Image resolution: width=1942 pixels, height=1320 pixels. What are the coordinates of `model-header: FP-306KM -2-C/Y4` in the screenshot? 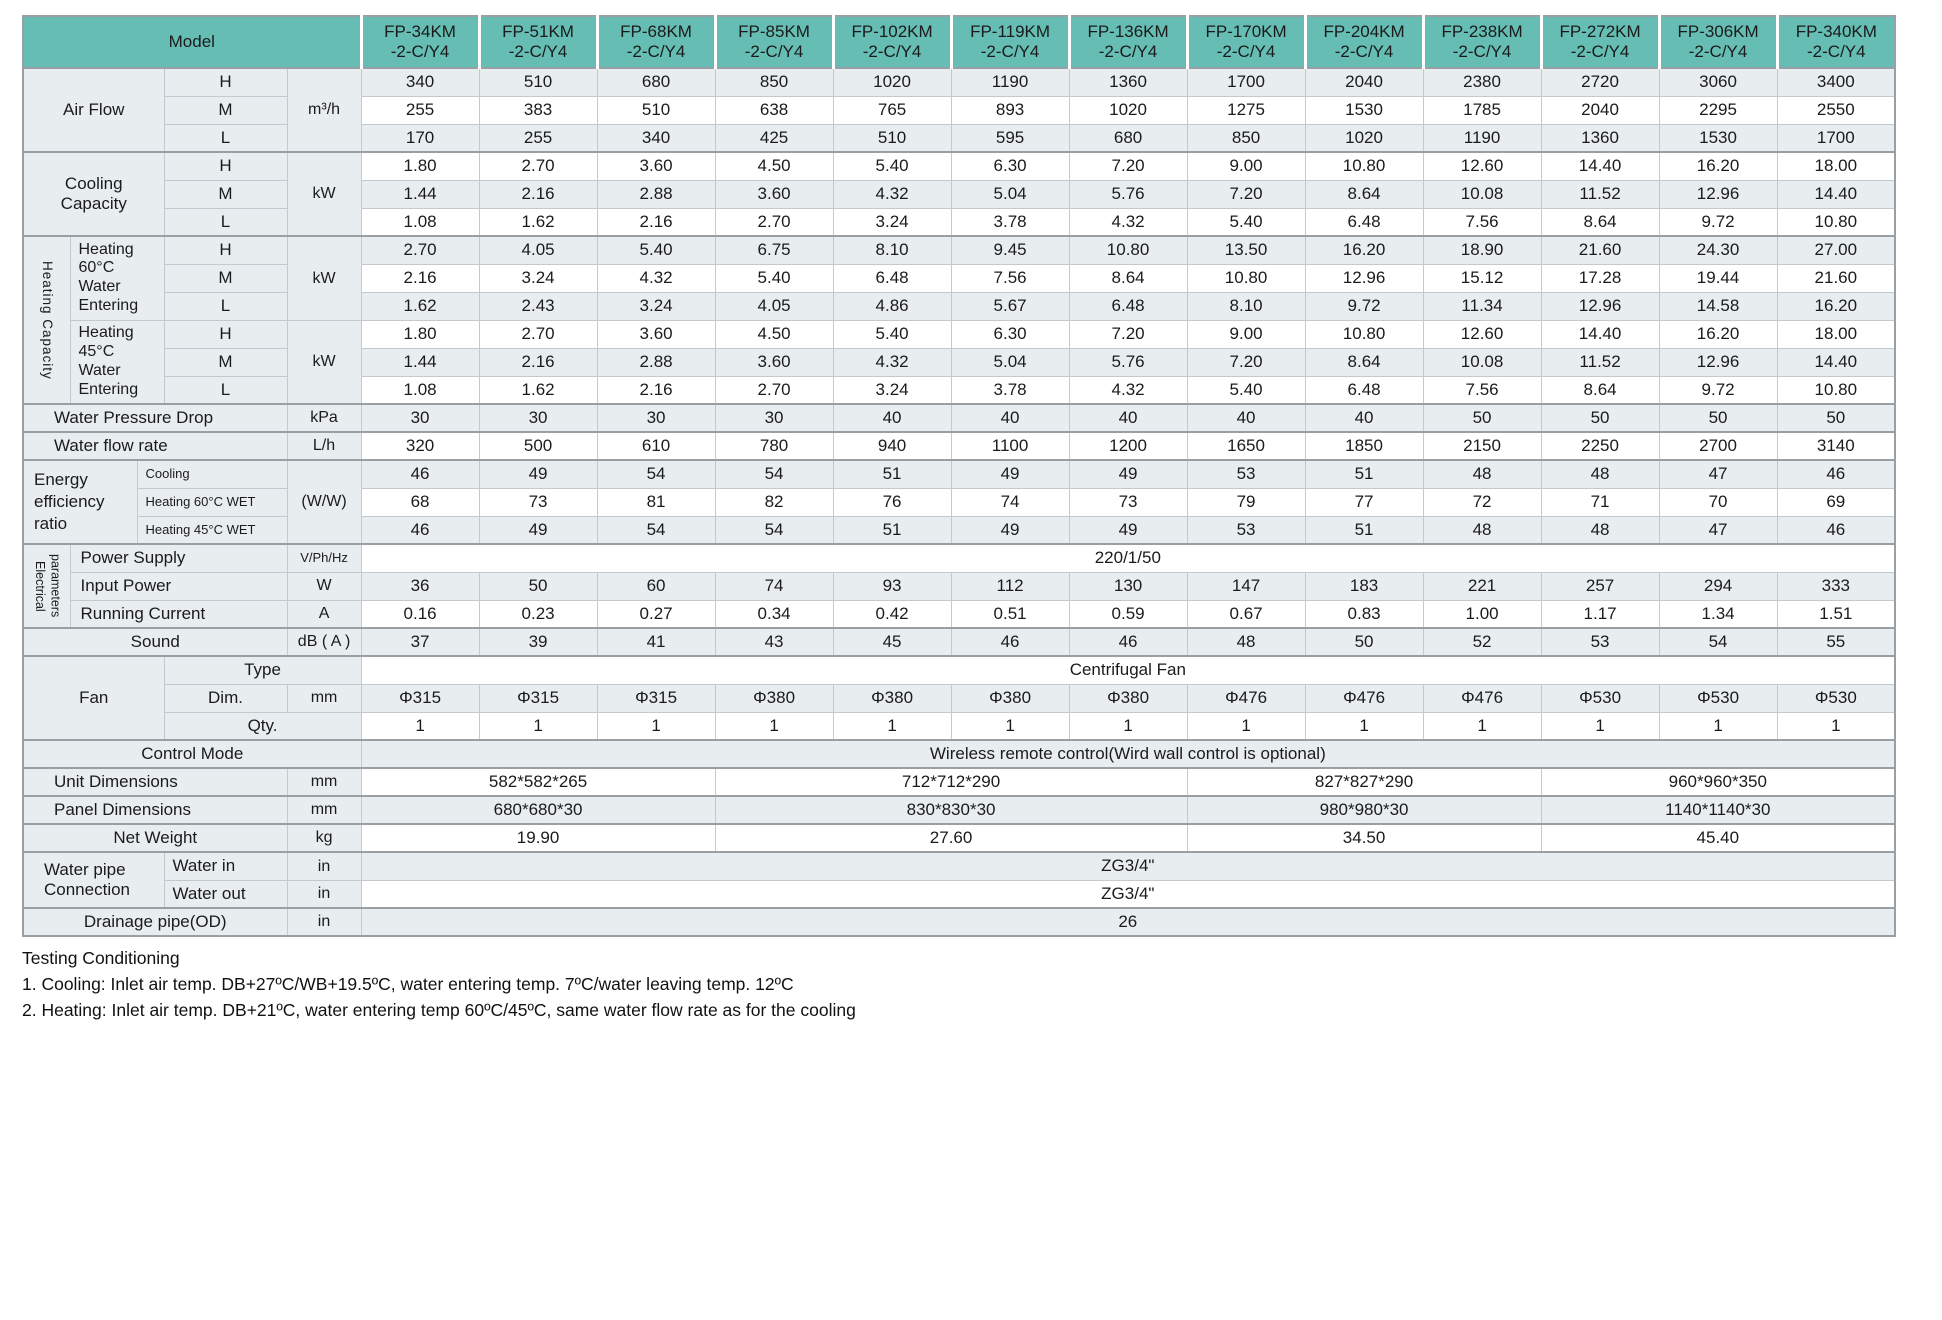 It's located at (1717, 42).